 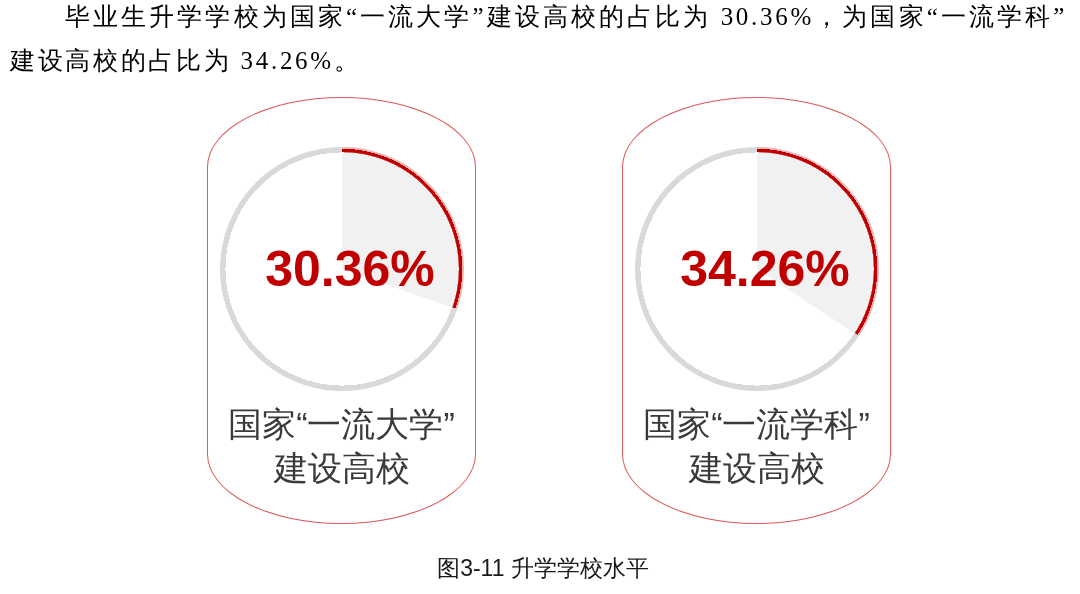 I want to click on text: 毕业生升学学校为国家“一流大学”建设高校的占比为 30.36%，为国家“一流学科”建设高校的占比为 34.26%。, so click(x=538, y=39).